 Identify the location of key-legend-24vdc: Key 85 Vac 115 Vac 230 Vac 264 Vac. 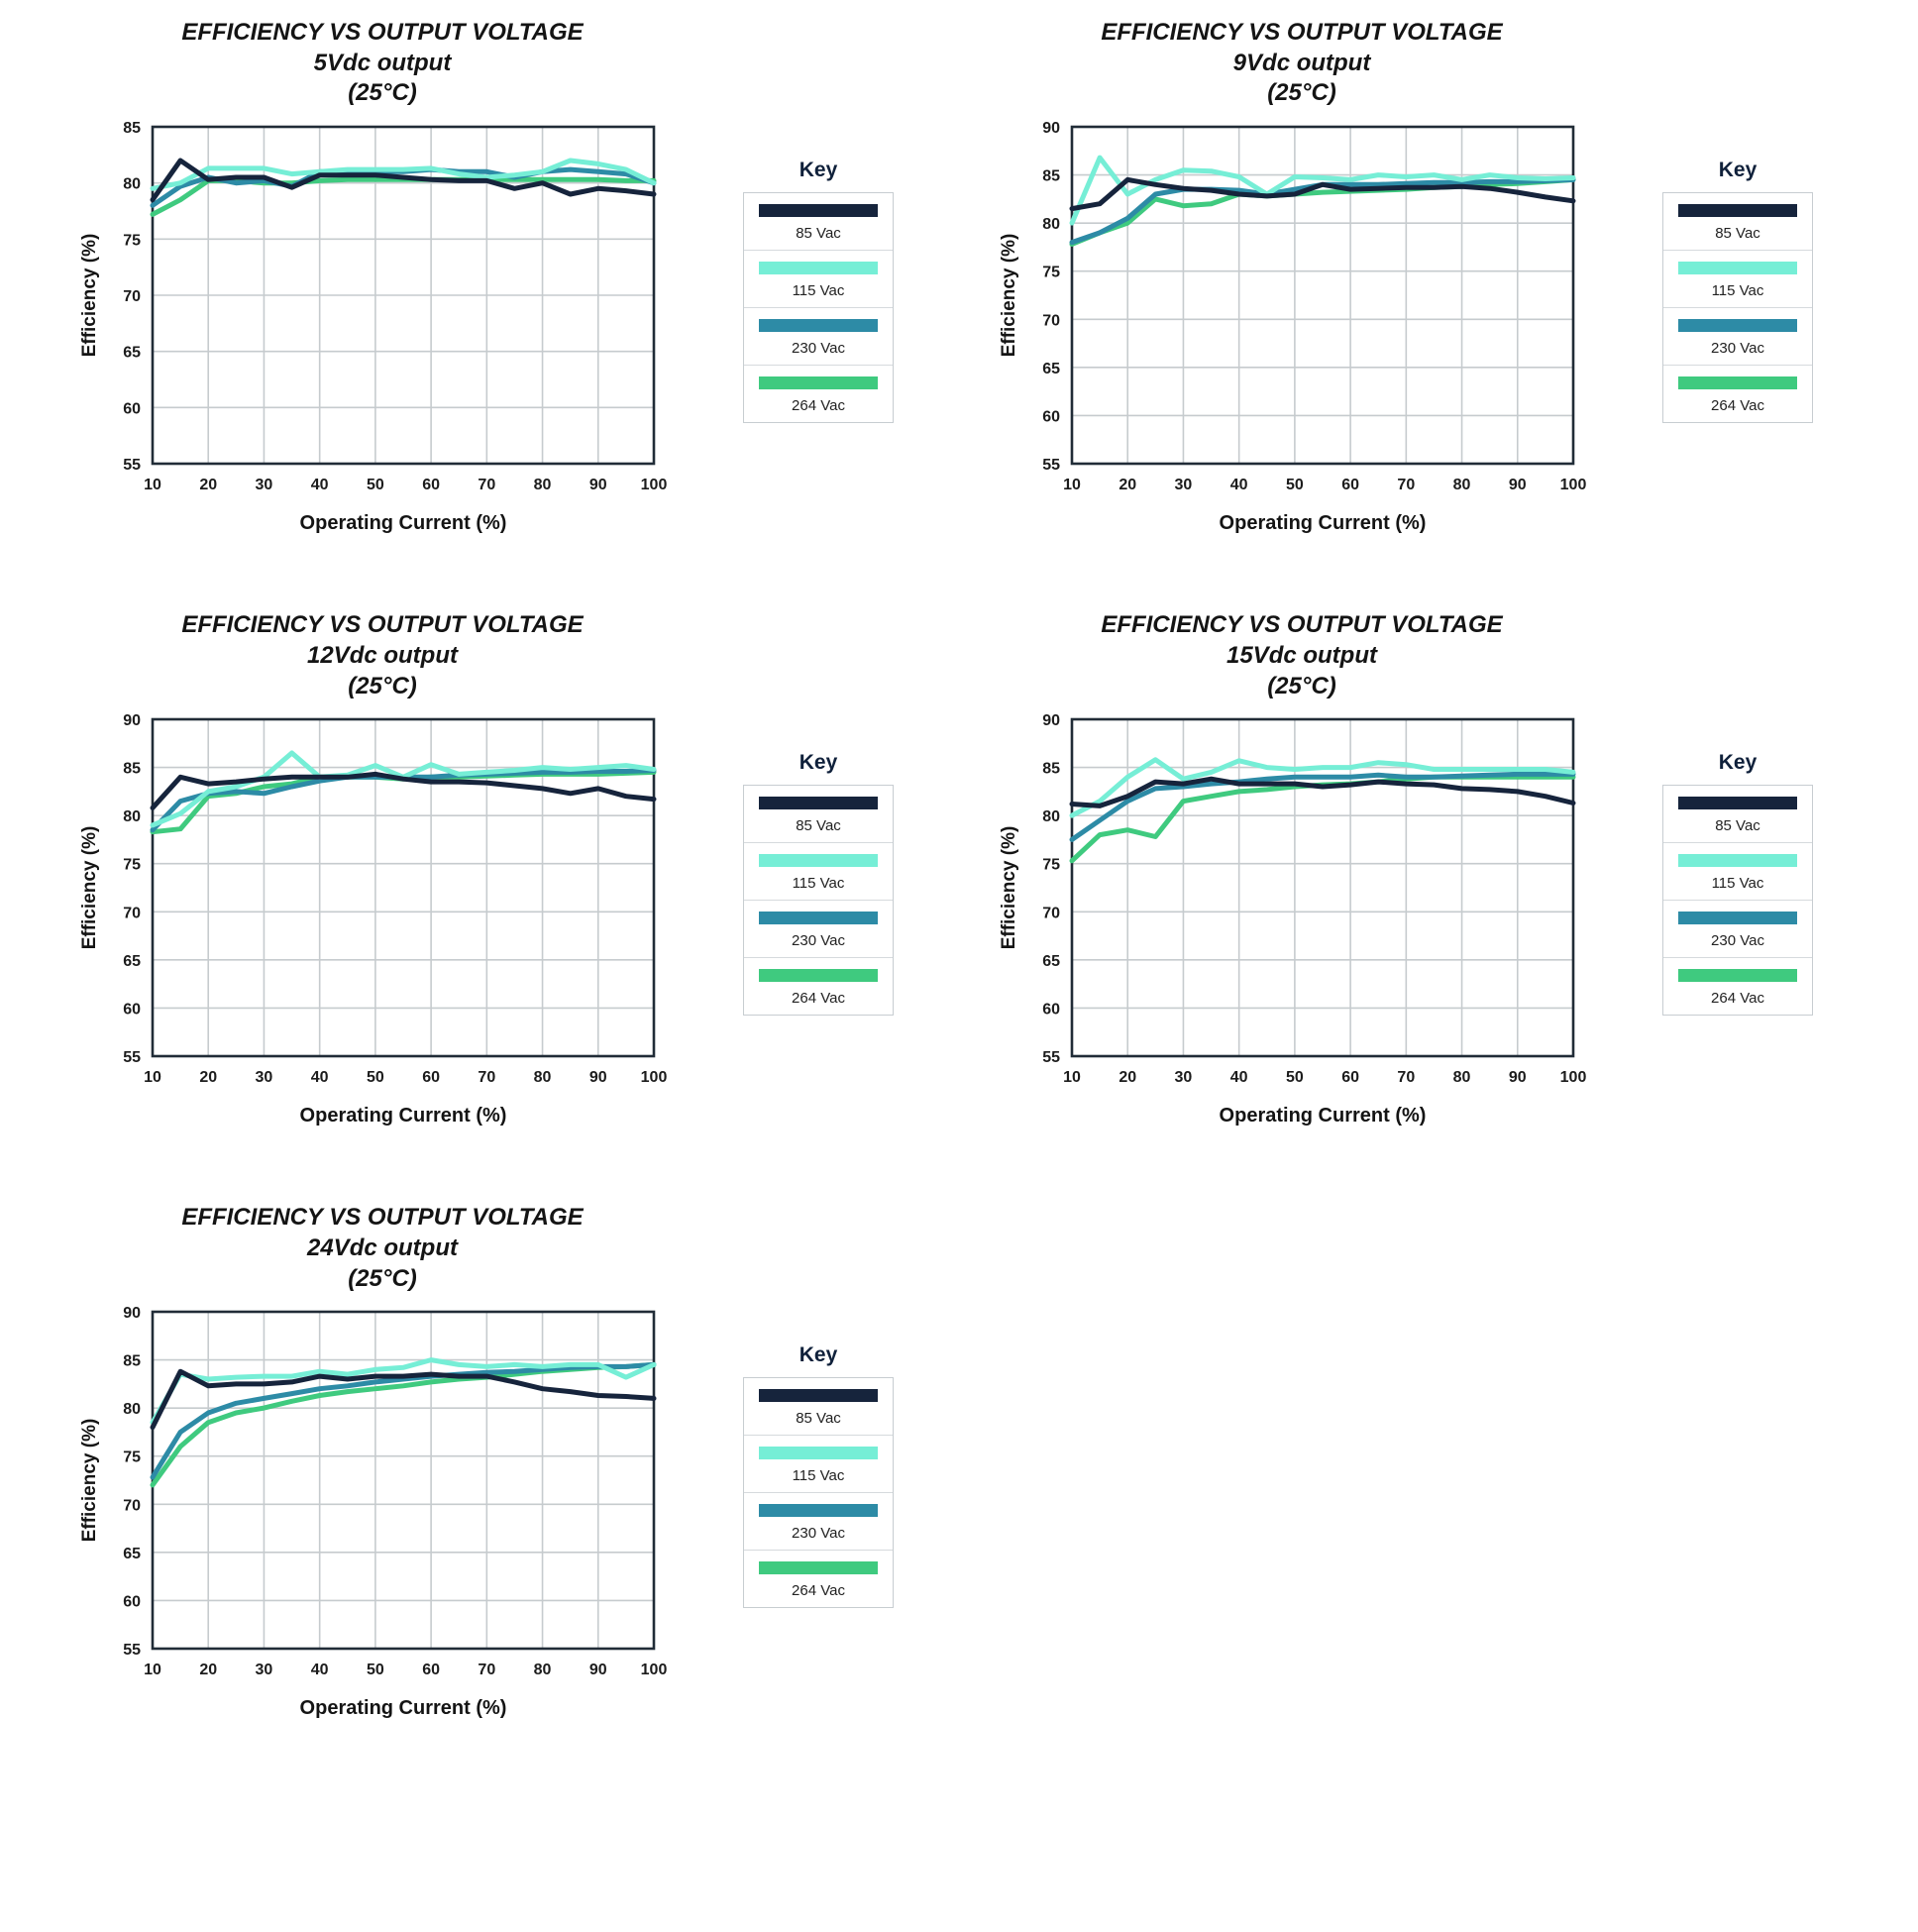
(818, 1476).